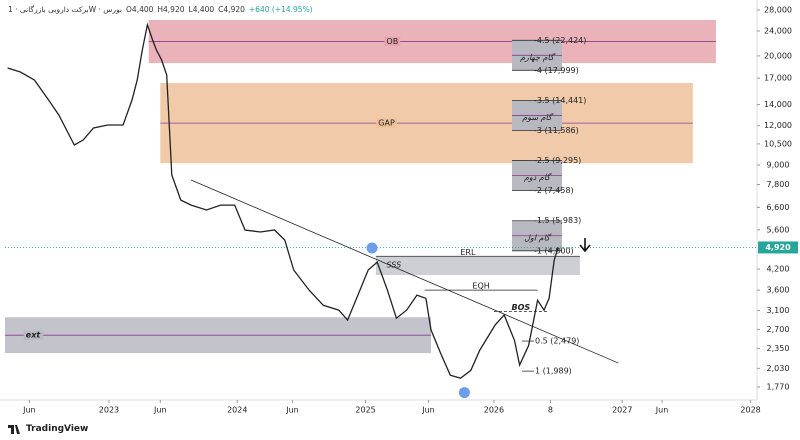 This screenshot has width=800, height=440. I want to click on fib-level-label: 1 (1,989), so click(553, 371).